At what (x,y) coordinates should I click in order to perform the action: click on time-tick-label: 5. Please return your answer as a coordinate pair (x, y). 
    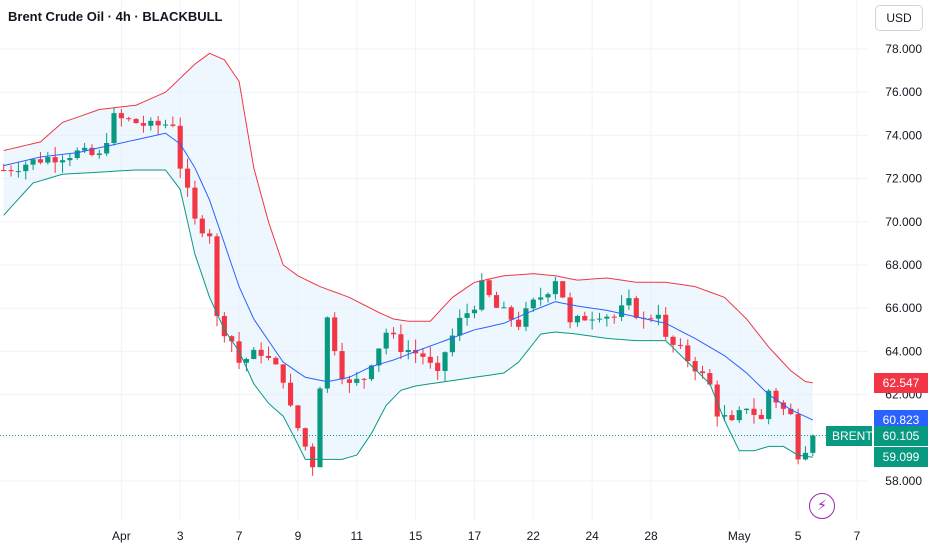
    Looking at the image, I should click on (798, 536).